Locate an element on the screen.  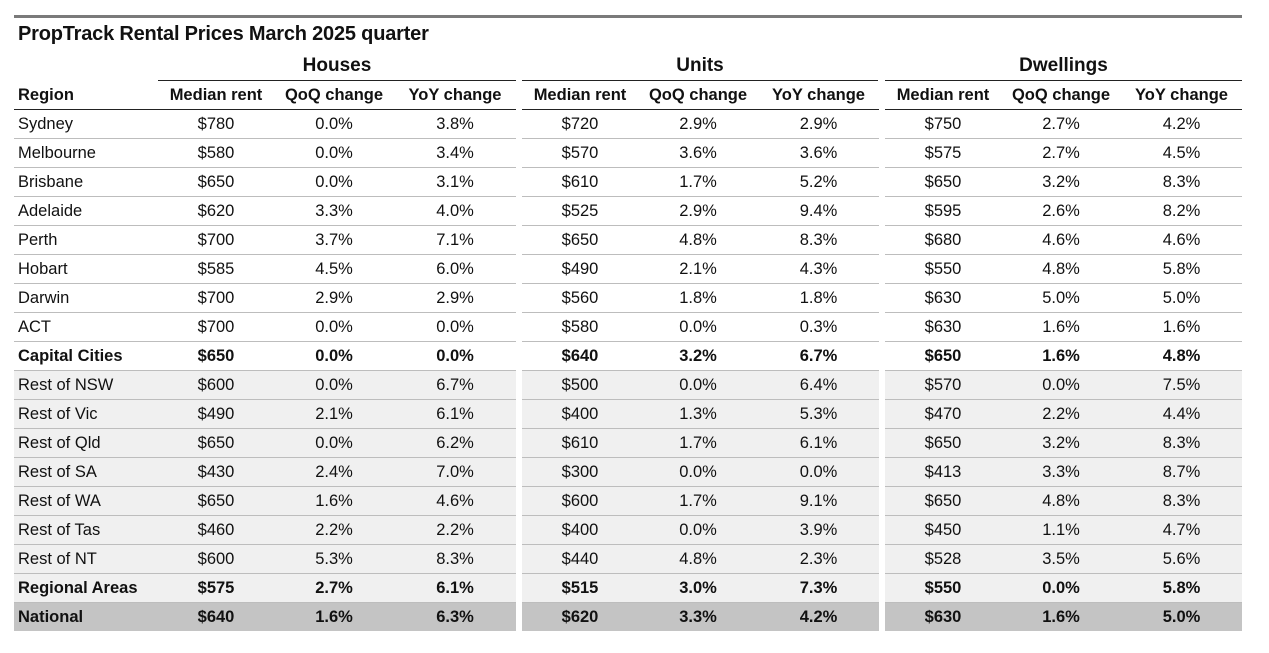
houses-yoy-cell: 6.7% is located at coordinates (455, 385).